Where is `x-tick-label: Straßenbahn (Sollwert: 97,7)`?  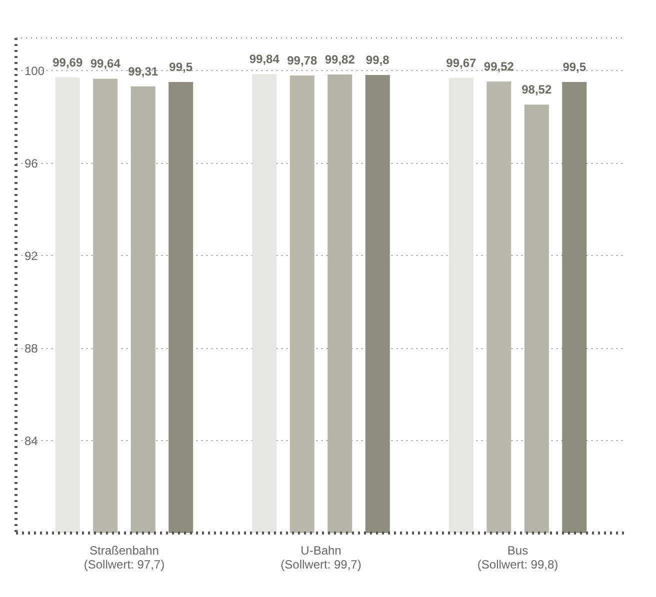 x-tick-label: Straßenbahn (Sollwert: 97,7) is located at coordinates (124, 558).